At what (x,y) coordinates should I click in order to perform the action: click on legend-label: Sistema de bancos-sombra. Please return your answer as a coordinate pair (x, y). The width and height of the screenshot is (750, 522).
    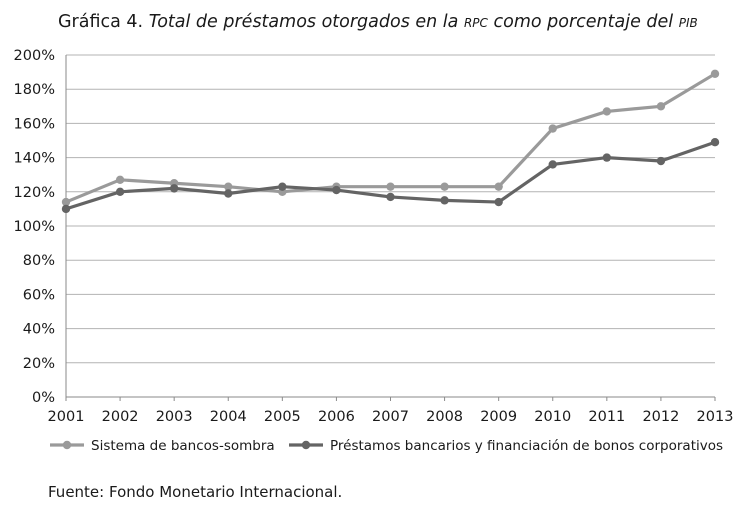
    Looking at the image, I should click on (183, 446).